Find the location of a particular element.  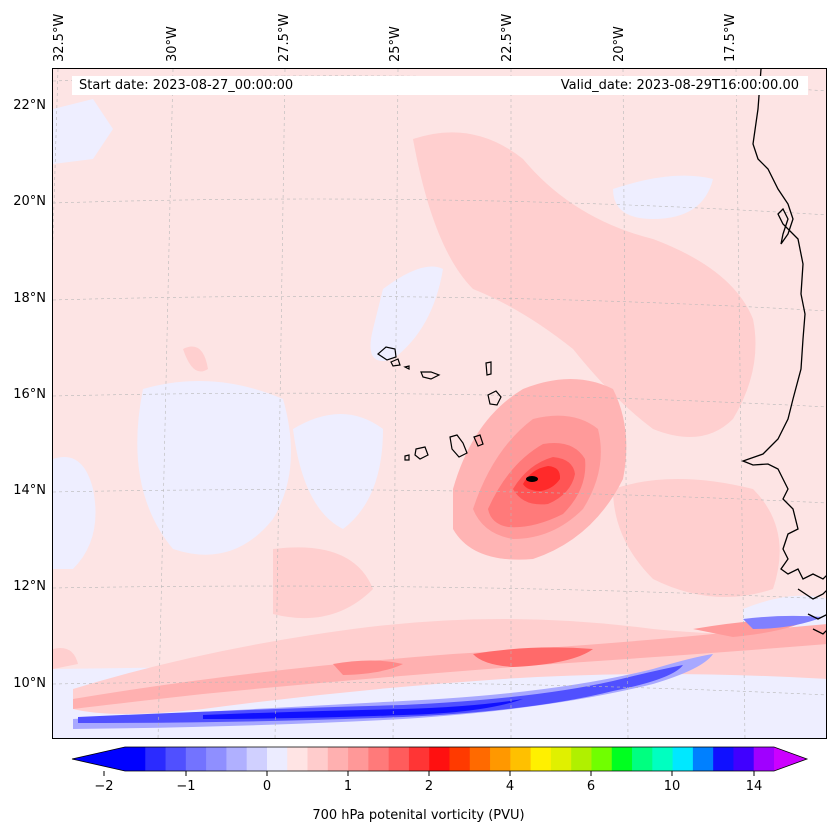

longitude-label: 32.5°W is located at coordinates (59, 37).